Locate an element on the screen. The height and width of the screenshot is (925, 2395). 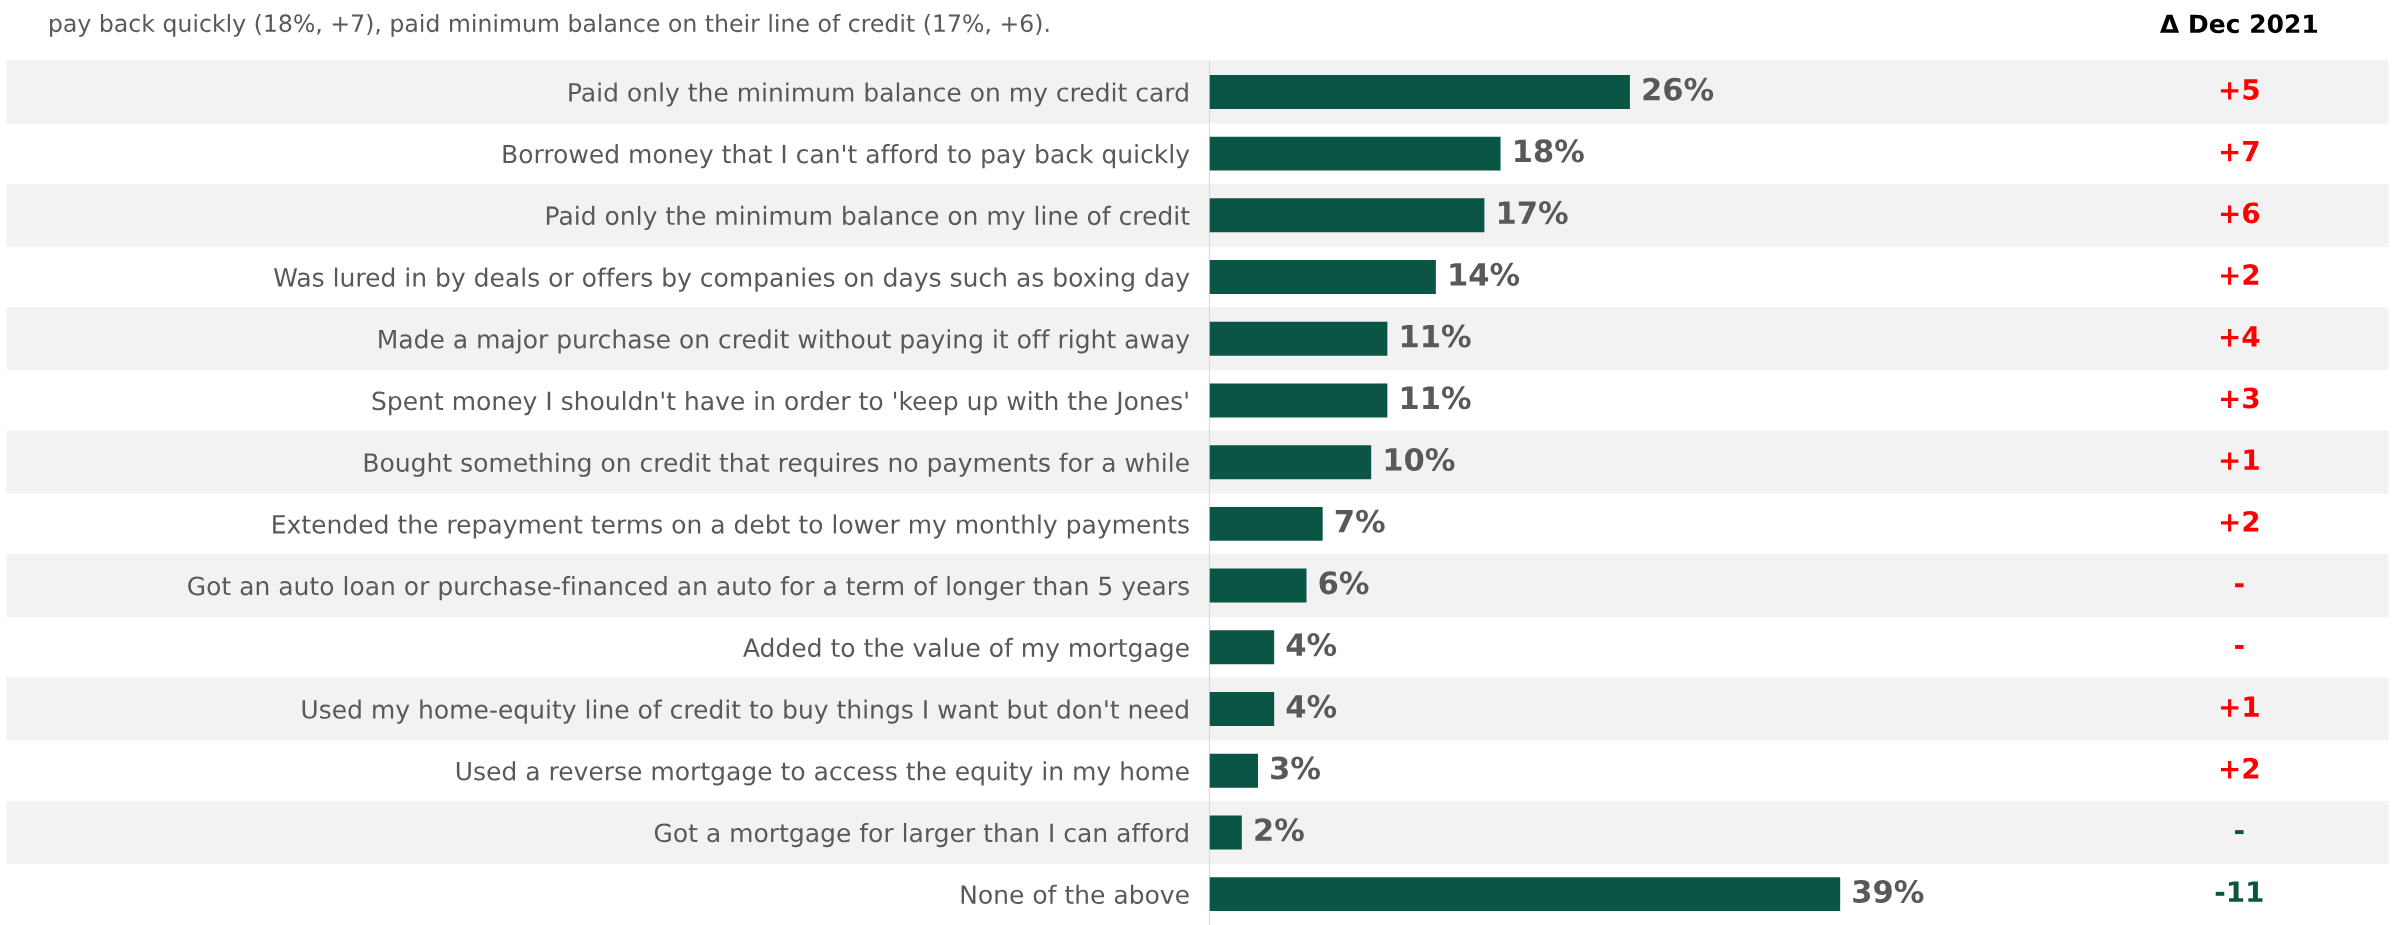
y-tick-label: Paid only the minimum balance on my line of credit is located at coordinates (868, 218).